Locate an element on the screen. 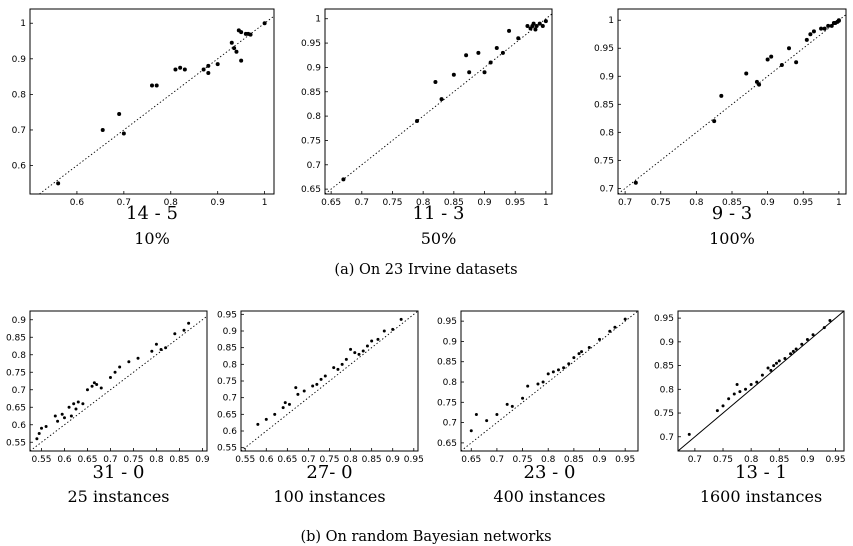  x-tick-label: 0.65 is located at coordinates (87, 460).